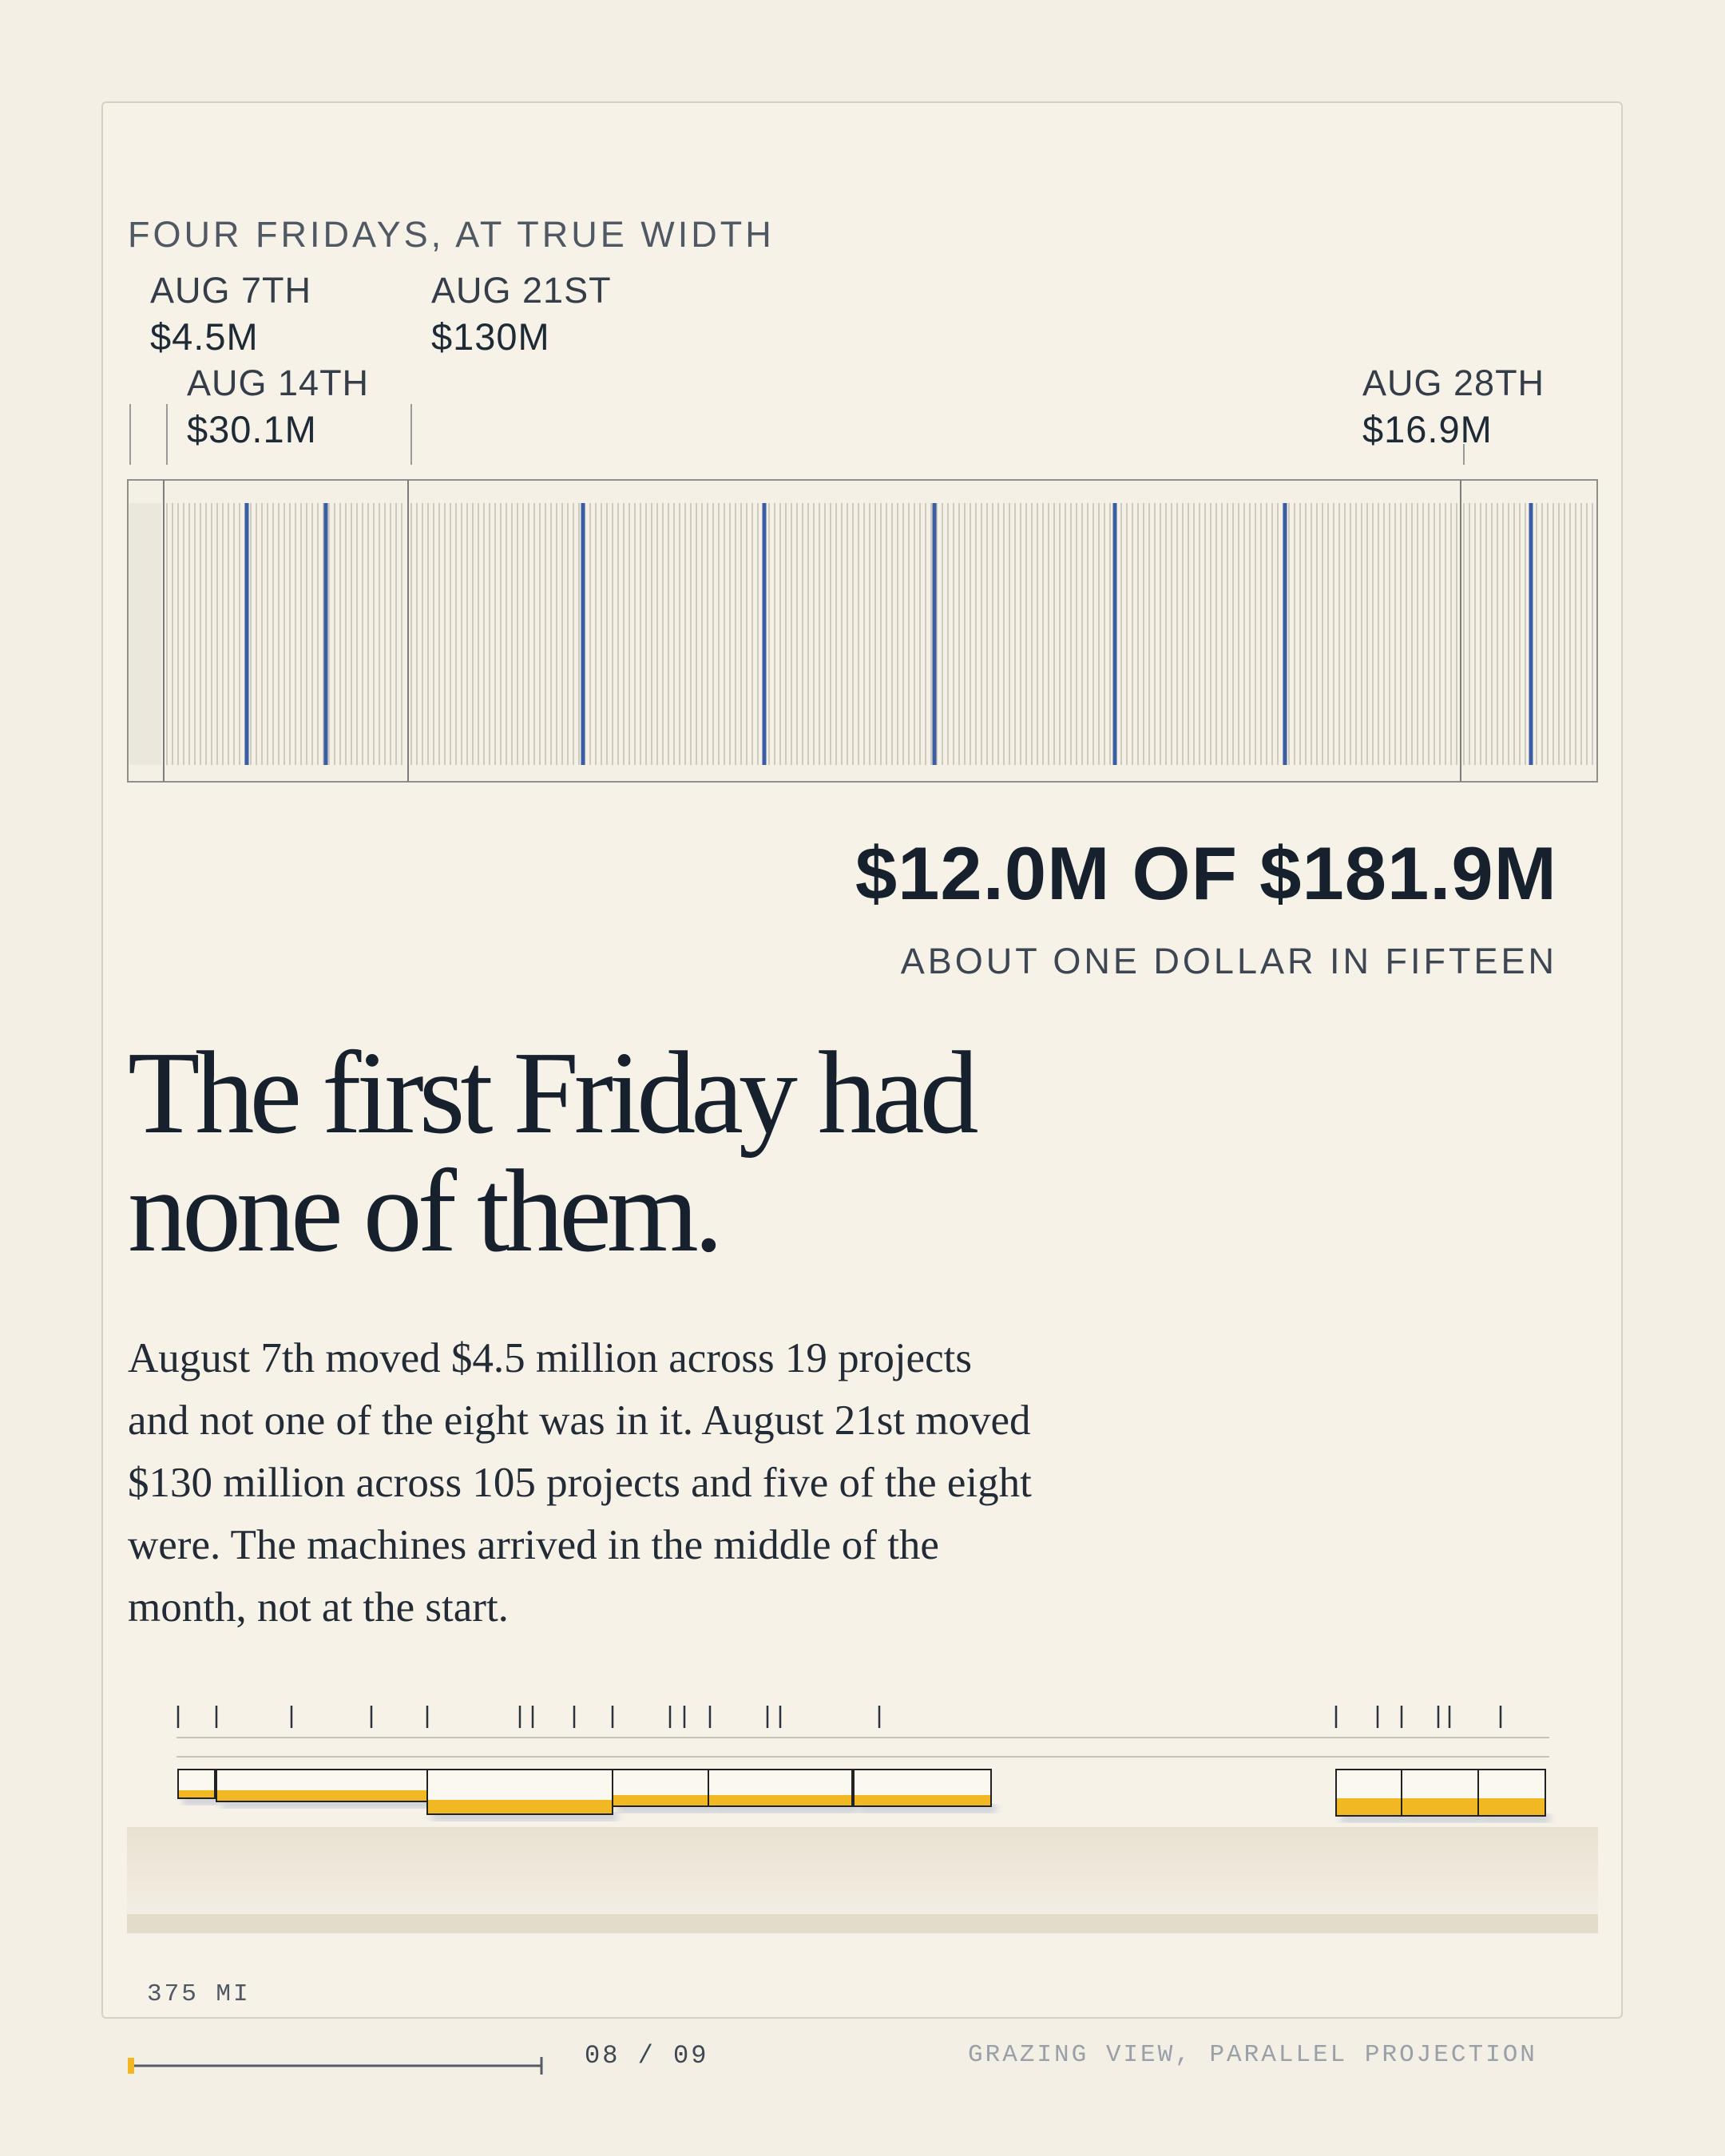  Describe the element at coordinates (491, 336) in the screenshot. I see `friday-amount: $130M` at that location.